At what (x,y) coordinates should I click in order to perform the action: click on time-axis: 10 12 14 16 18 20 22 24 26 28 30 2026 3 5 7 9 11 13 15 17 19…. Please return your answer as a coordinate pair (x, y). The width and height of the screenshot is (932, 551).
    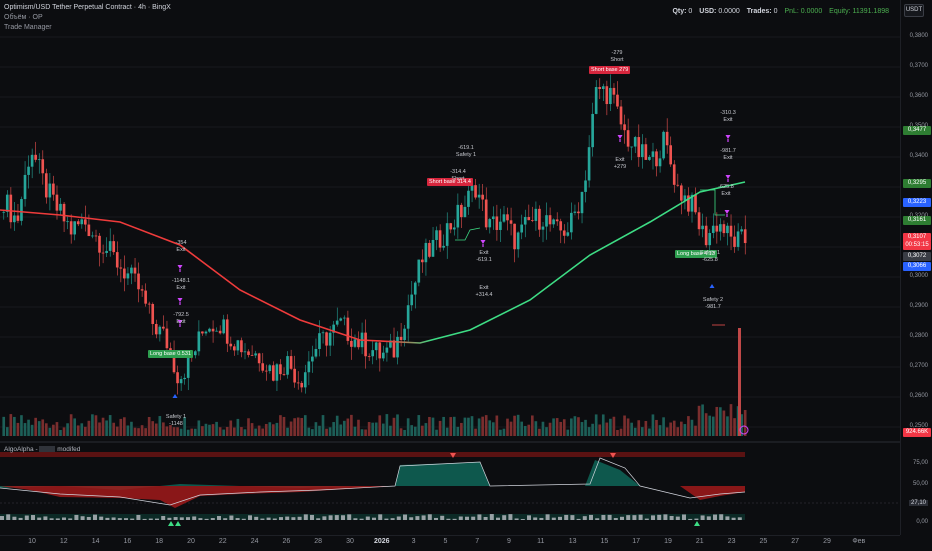
    Looking at the image, I should click on (450, 543).